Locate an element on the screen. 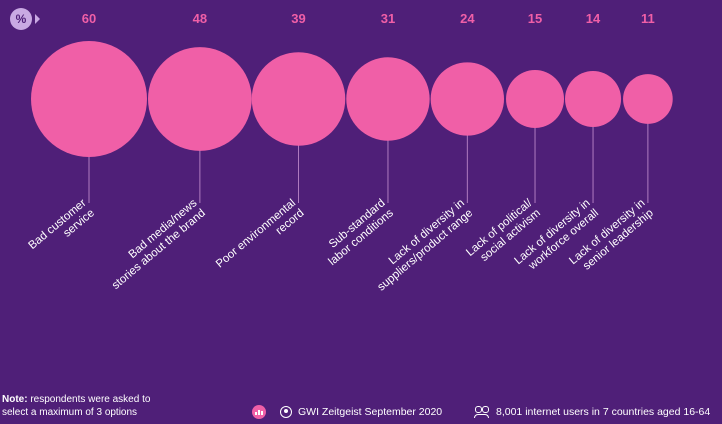 This screenshot has height=424, width=722. value-label: 11 is located at coordinates (648, 18).